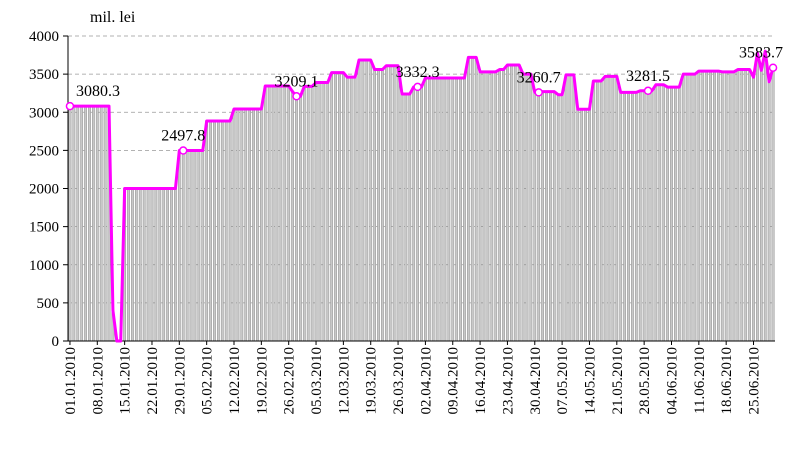  I want to click on x-tick-label: 05.03.2010, so click(317, 381).